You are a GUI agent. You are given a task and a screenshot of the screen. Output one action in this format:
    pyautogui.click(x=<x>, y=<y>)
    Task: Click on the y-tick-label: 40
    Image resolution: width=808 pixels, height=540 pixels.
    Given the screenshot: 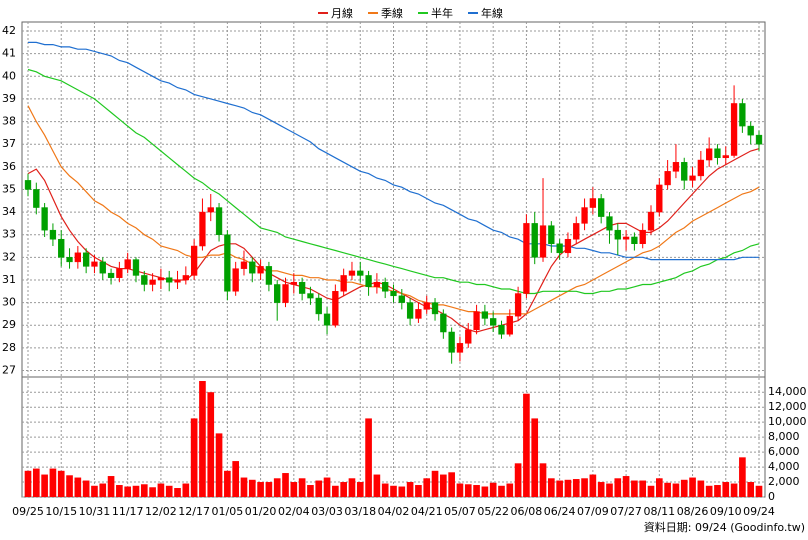 What is the action you would take?
    pyautogui.click(x=9, y=75)
    